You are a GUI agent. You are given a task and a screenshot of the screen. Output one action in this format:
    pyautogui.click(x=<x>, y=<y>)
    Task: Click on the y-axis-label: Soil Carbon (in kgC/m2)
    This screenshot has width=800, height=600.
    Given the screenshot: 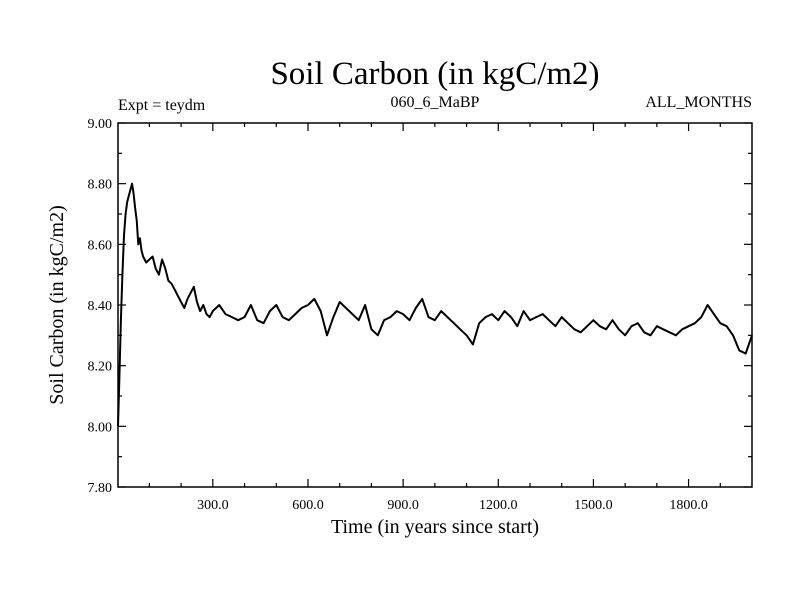 What is the action you would take?
    pyautogui.click(x=57, y=304)
    